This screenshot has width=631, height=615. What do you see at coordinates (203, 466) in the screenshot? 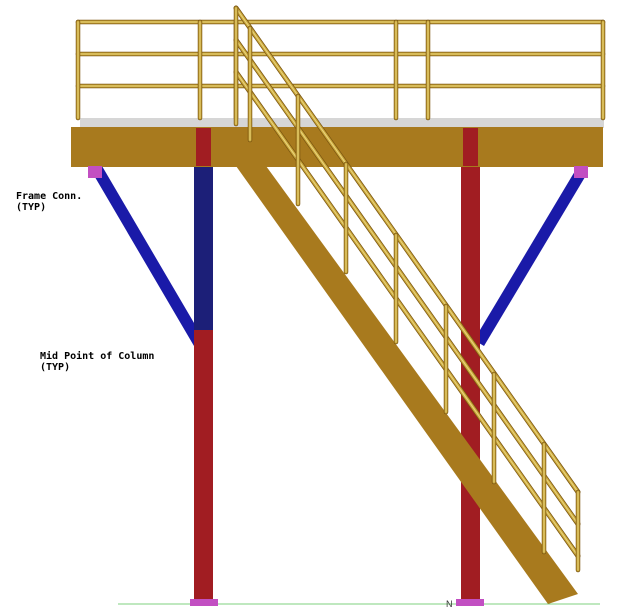
I see `column-left-lower` at bounding box center [203, 466].